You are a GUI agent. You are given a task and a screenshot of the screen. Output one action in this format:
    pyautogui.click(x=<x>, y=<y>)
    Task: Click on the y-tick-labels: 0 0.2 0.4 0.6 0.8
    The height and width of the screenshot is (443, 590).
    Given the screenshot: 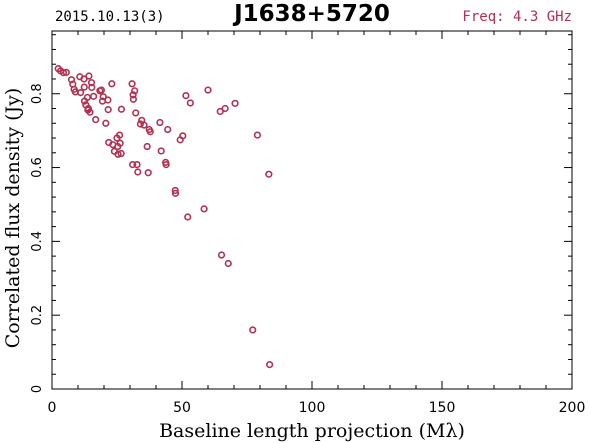 What is the action you would take?
    pyautogui.click(x=37, y=238)
    